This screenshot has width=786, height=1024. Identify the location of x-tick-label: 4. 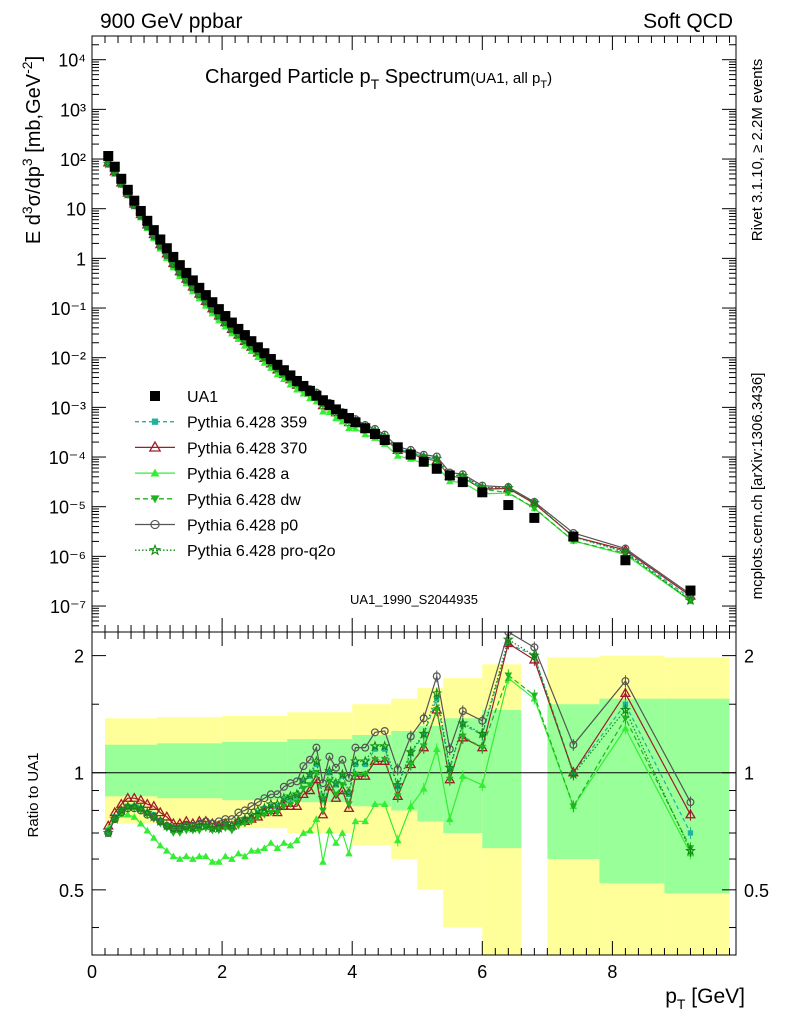
(352, 972).